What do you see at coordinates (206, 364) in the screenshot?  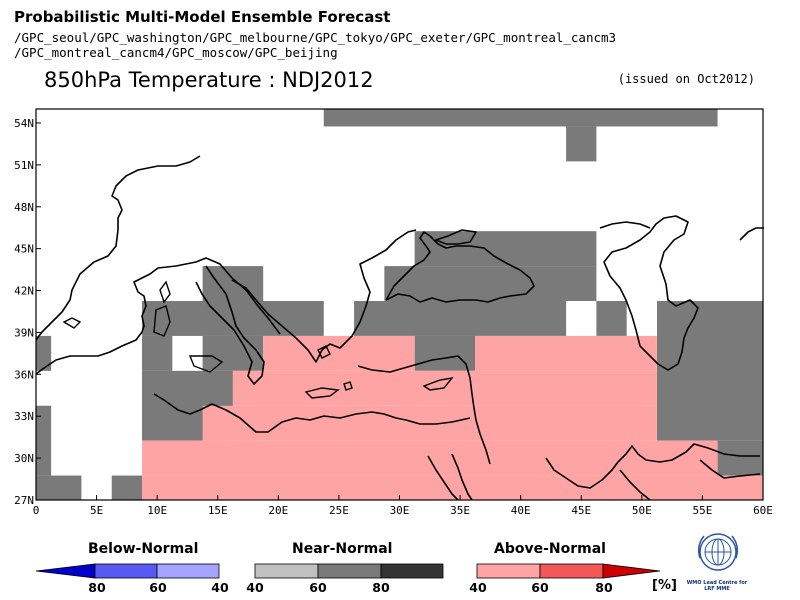 I see `island-sicily` at bounding box center [206, 364].